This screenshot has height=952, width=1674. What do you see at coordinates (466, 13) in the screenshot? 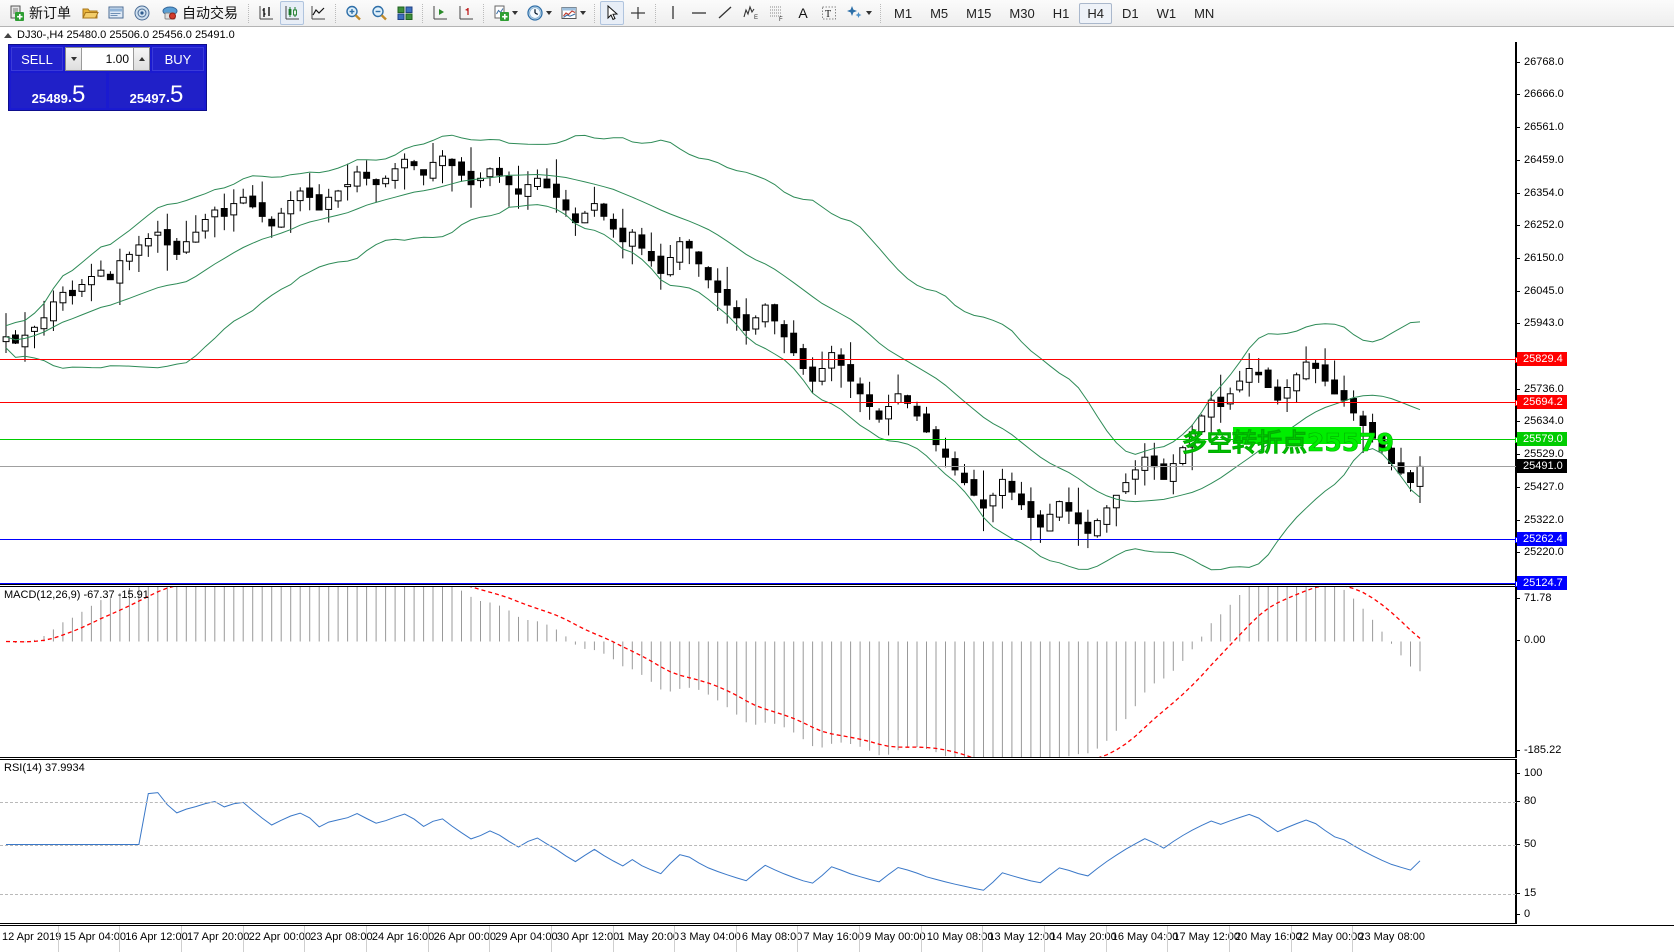
I see `auto-scroll-button` at bounding box center [466, 13].